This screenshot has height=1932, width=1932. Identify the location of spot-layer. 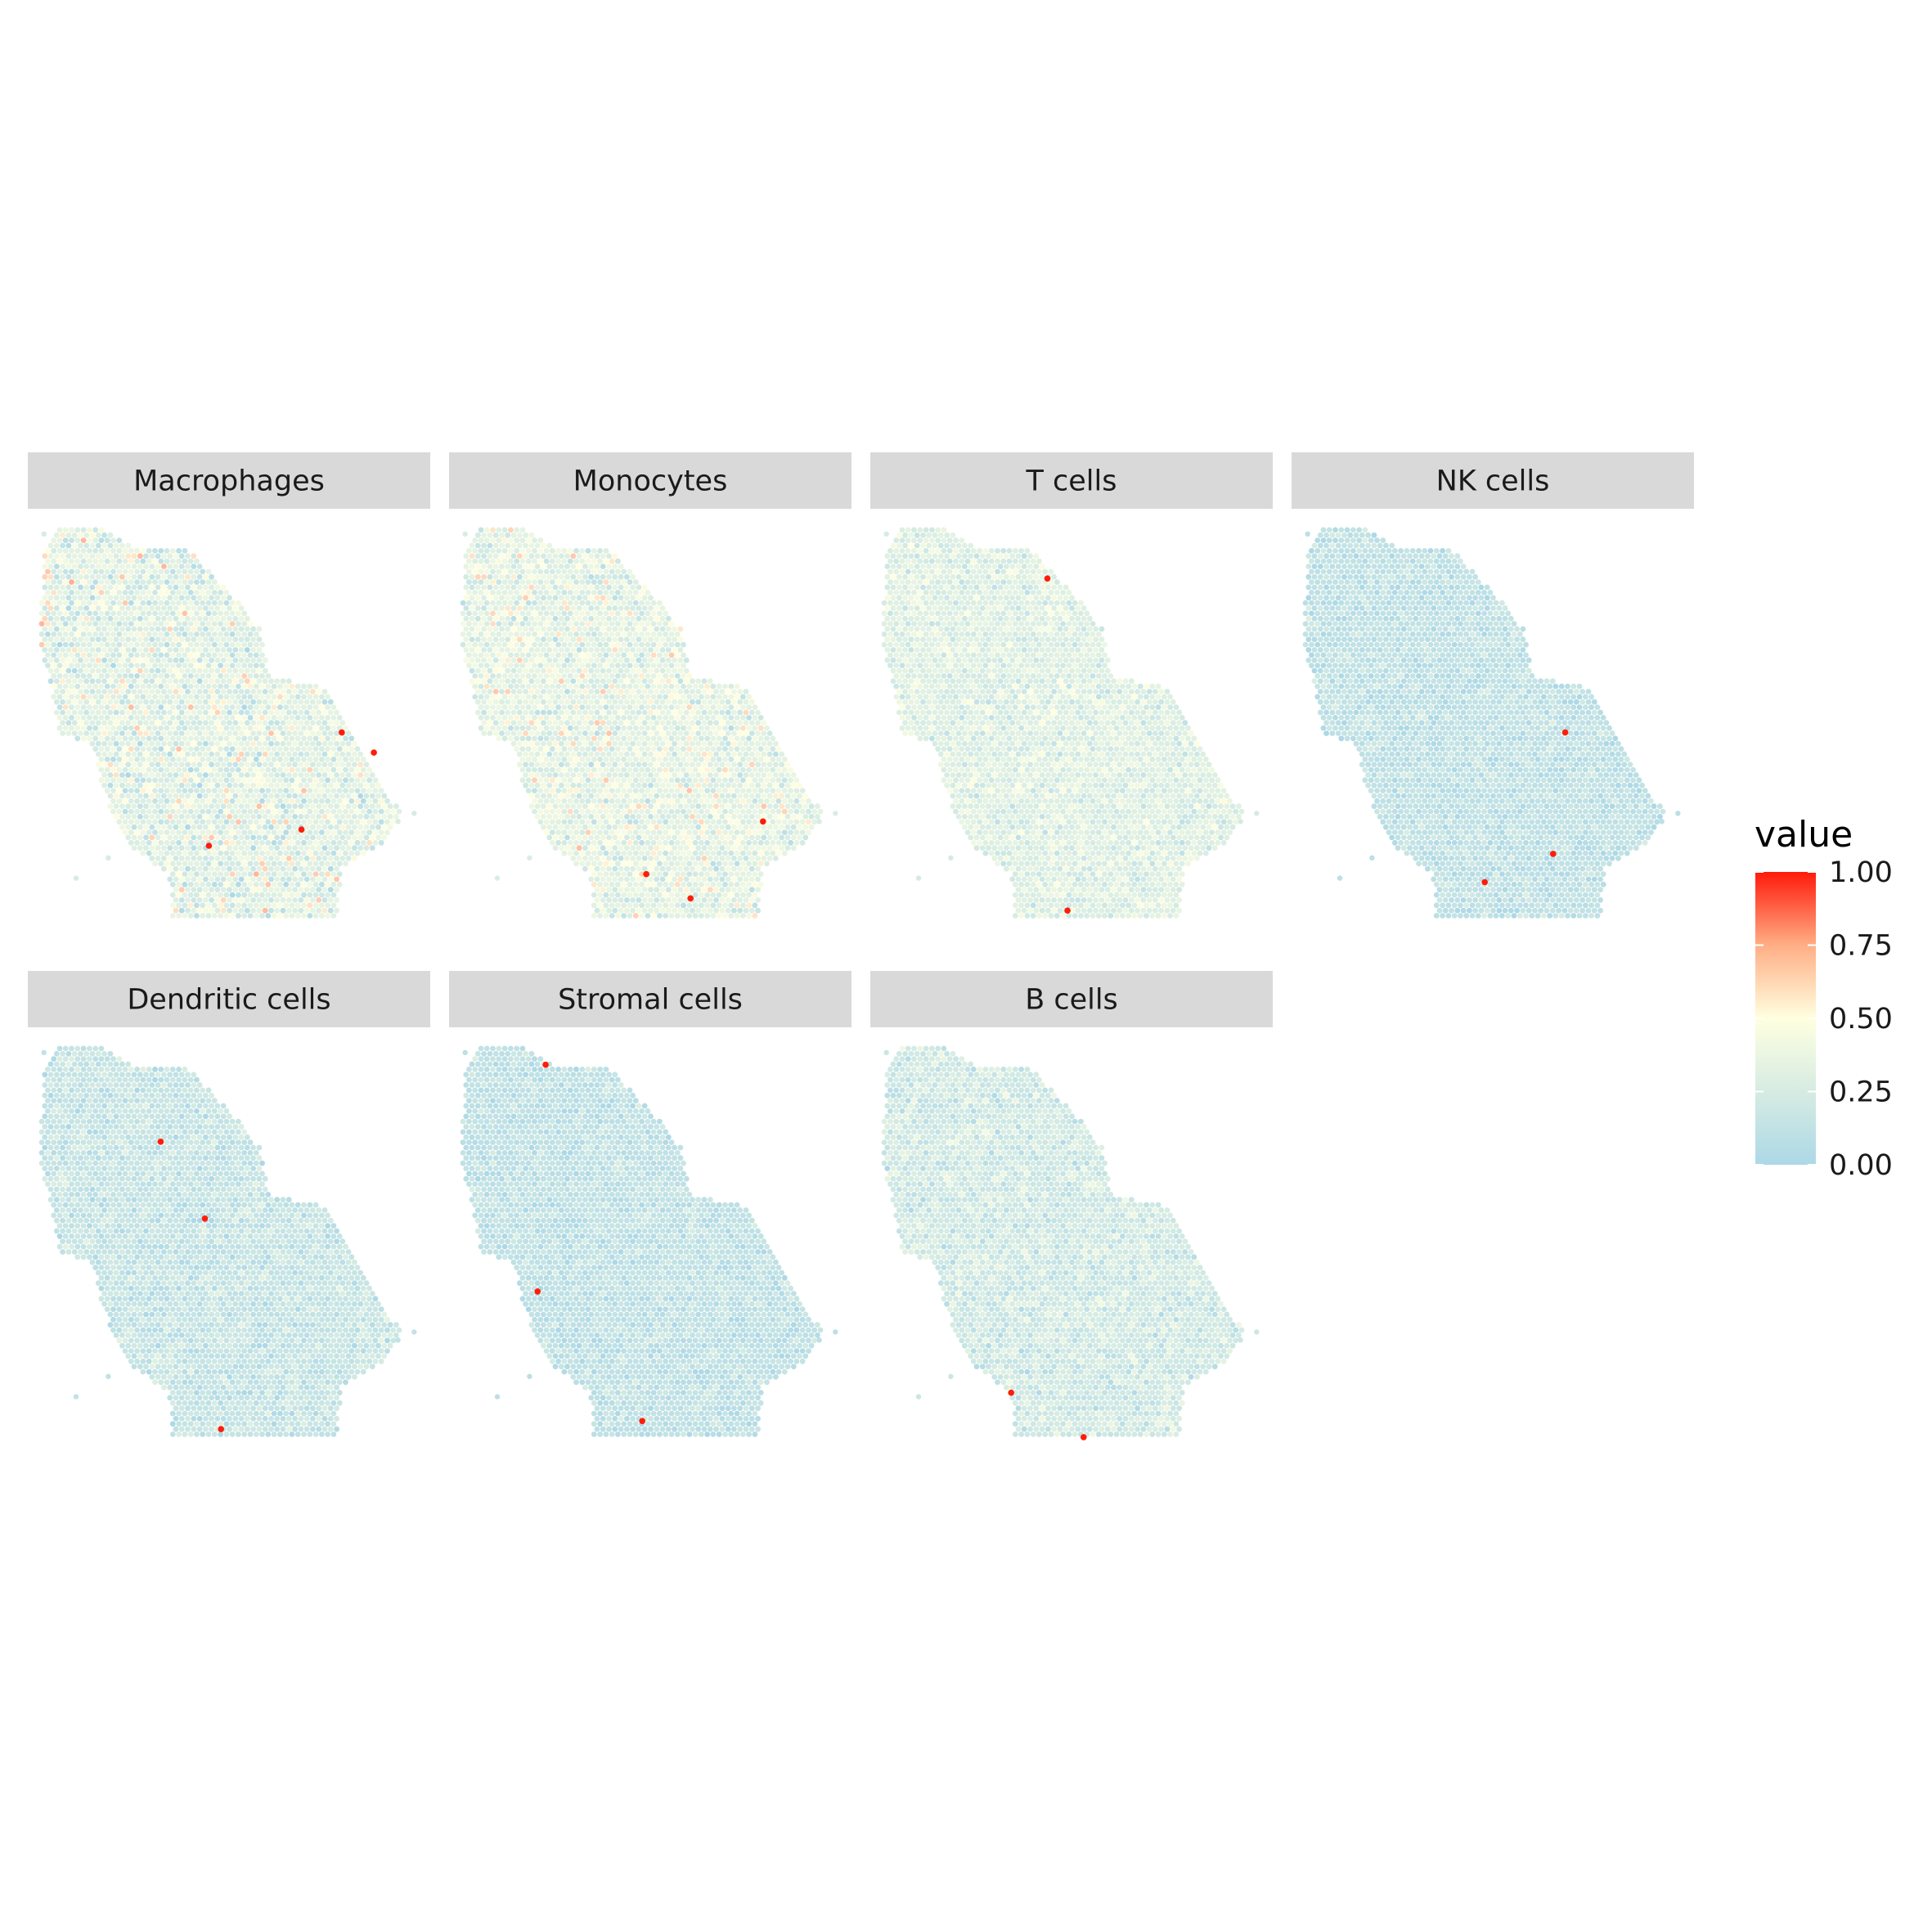
(649, 723).